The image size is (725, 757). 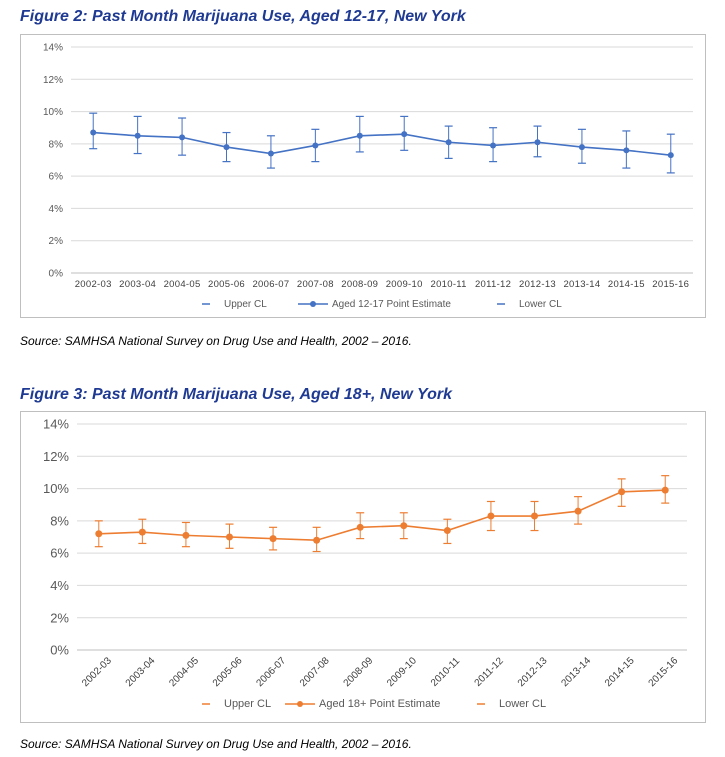 I want to click on legend-point-estimate-label: Aged 12-17 Point Estimate, so click(x=391, y=304).